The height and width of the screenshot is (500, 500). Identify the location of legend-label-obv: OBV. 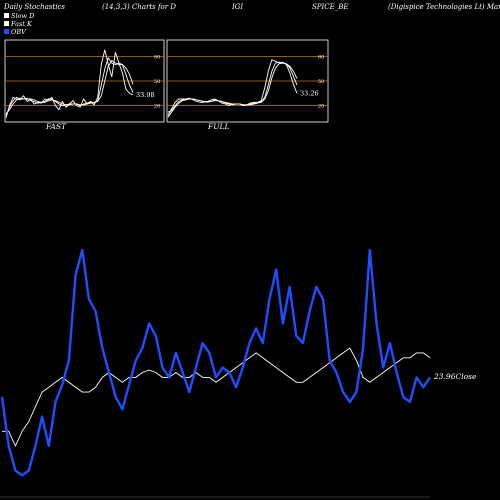
(19, 32).